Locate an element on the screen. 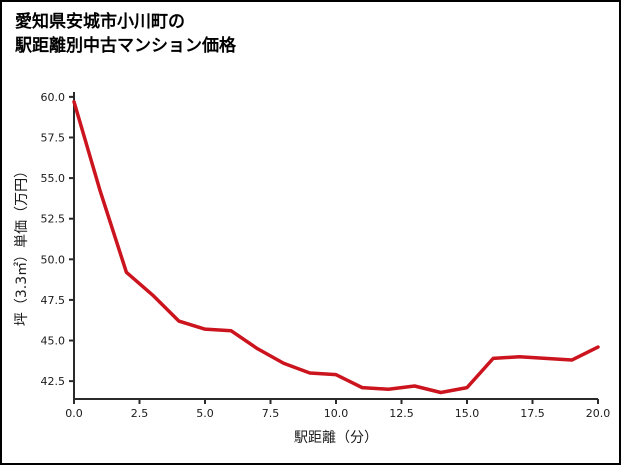 The height and width of the screenshot is (465, 621). x-tick-label: 20.0 is located at coordinates (598, 413).